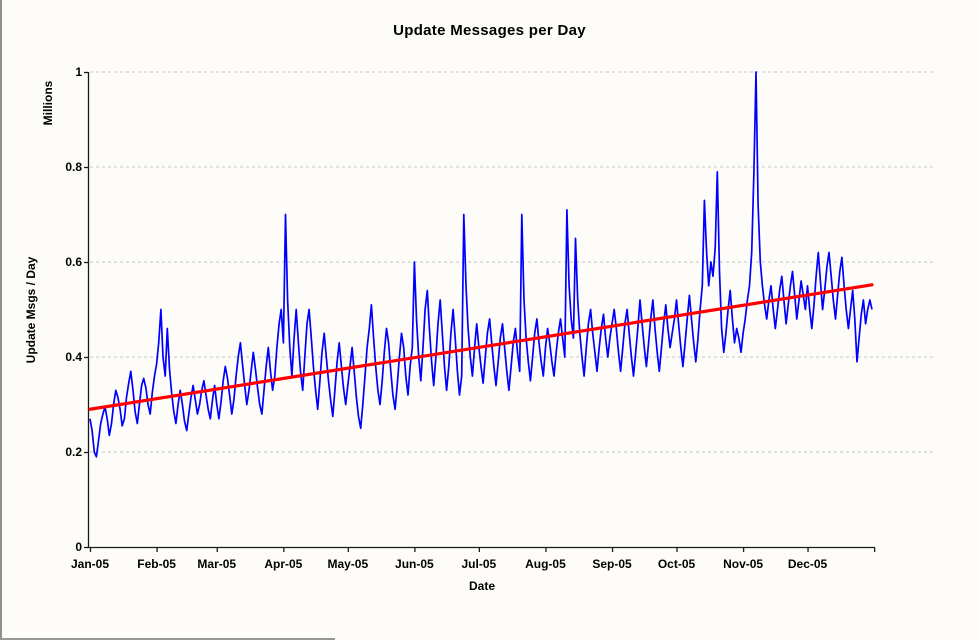 This screenshot has width=979, height=640. I want to click on x-tick-label: Dec-05, so click(807, 564).